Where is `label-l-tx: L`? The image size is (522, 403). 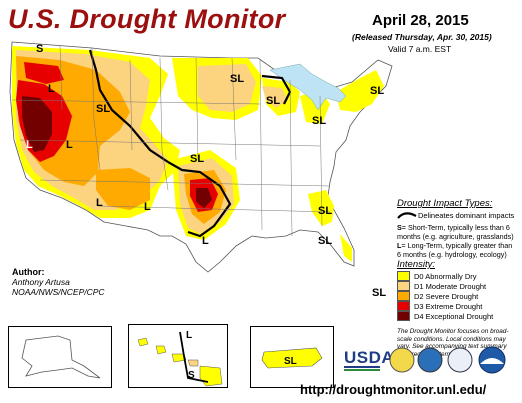
label-l-tx: L is located at coordinates (205, 241).